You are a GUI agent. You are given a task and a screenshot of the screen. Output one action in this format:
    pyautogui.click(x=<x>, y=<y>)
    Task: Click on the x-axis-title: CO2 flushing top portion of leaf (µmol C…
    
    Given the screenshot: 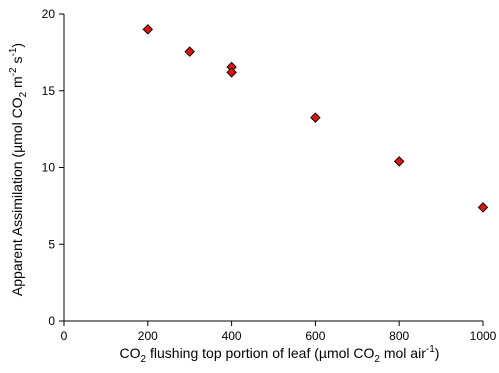 What is the action you would take?
    pyautogui.click(x=280, y=354)
    